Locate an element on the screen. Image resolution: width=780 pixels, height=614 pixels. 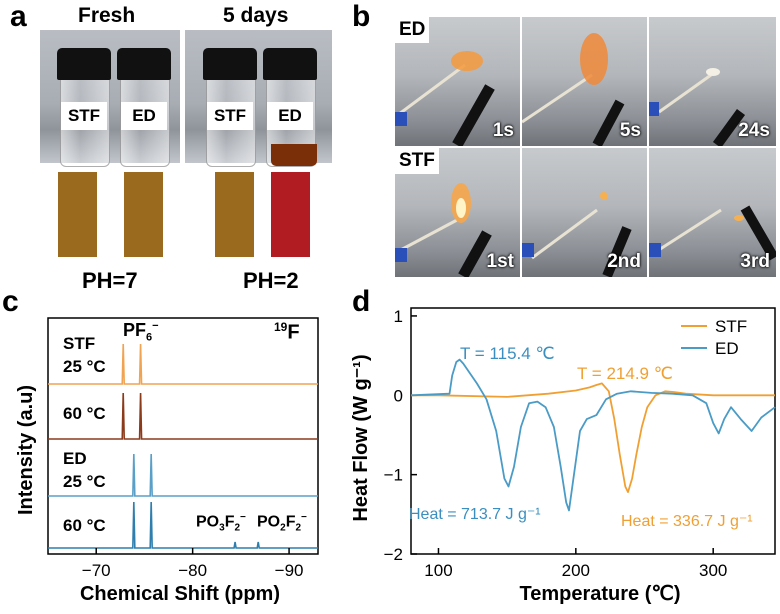
ph-right-label: PH=2 is located at coordinates (271, 280).